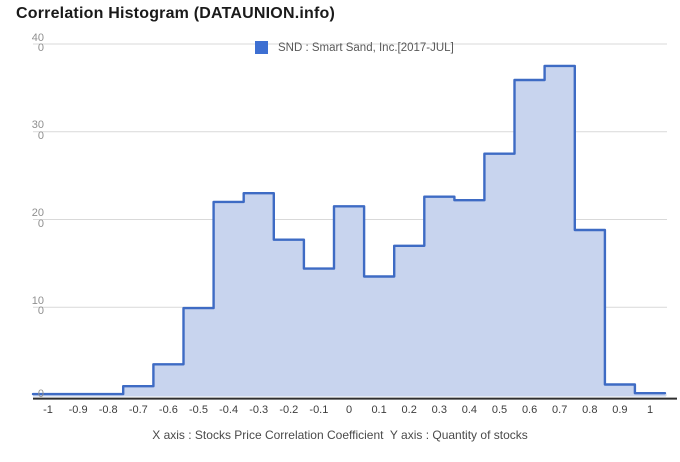 The width and height of the screenshot is (680, 462). What do you see at coordinates (175, 13) in the screenshot?
I see `chart-title: Correlation Histogram (DATAUNION.info)` at bounding box center [175, 13].